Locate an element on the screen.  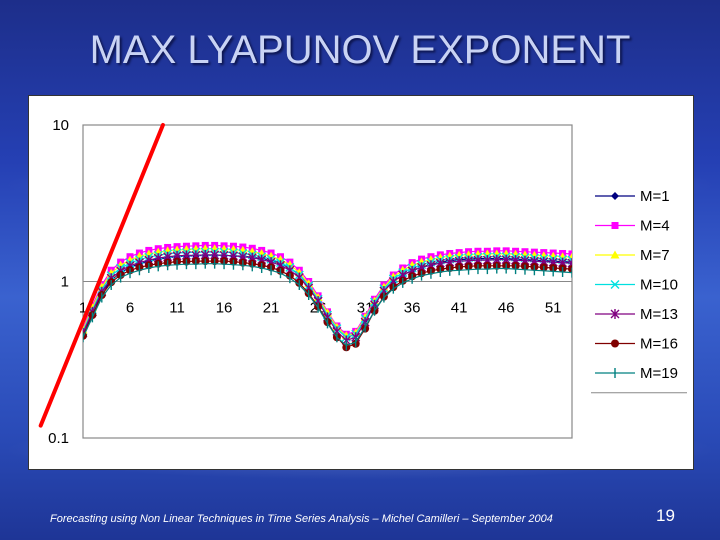
x-tick-label: 11 is located at coordinates (177, 308).